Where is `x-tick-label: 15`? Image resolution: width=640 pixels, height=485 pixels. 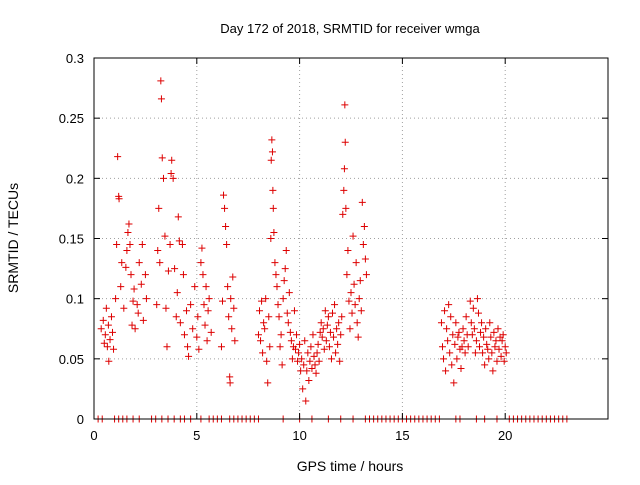
x-tick-label: 15 is located at coordinates (402, 435).